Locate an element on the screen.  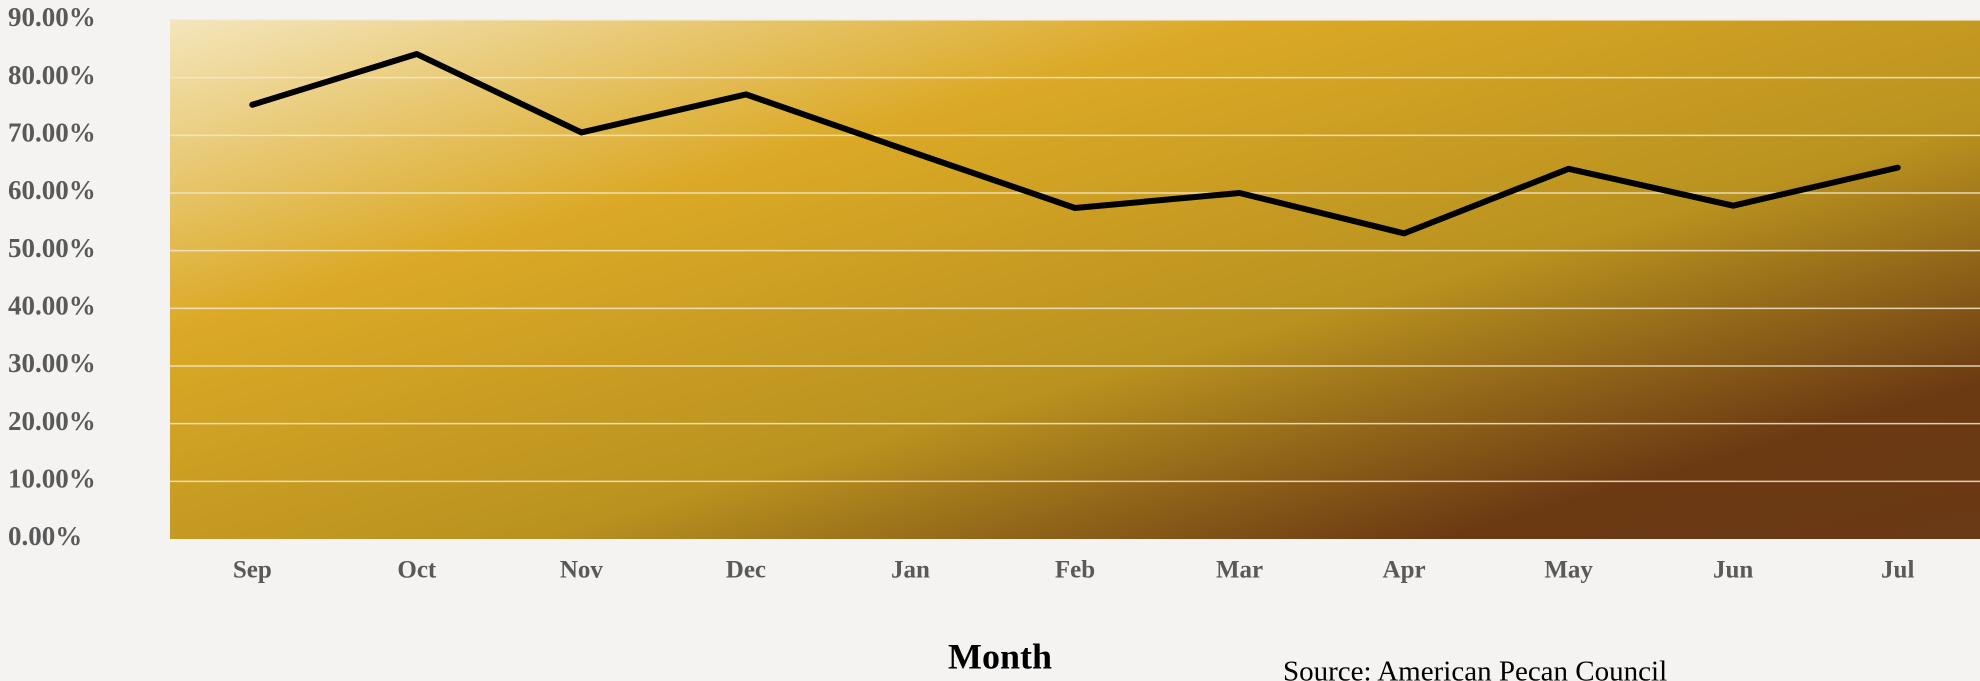
y-tick-label: 40.00% is located at coordinates (52, 306).